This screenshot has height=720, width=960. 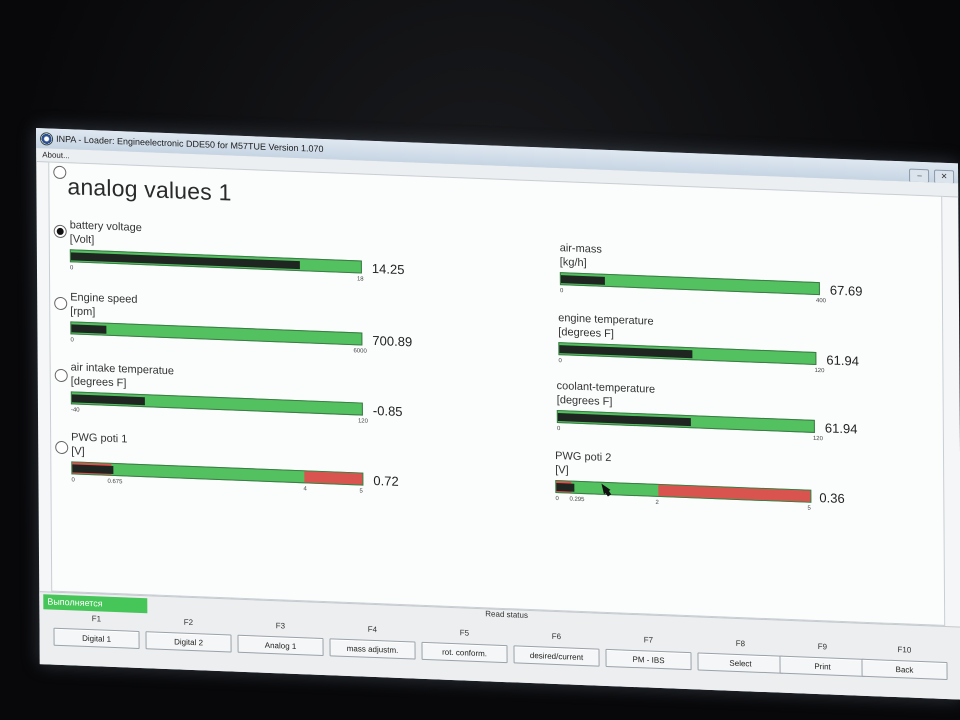 What do you see at coordinates (280, 645) in the screenshot?
I see `analog-1-button: Analog 1` at bounding box center [280, 645].